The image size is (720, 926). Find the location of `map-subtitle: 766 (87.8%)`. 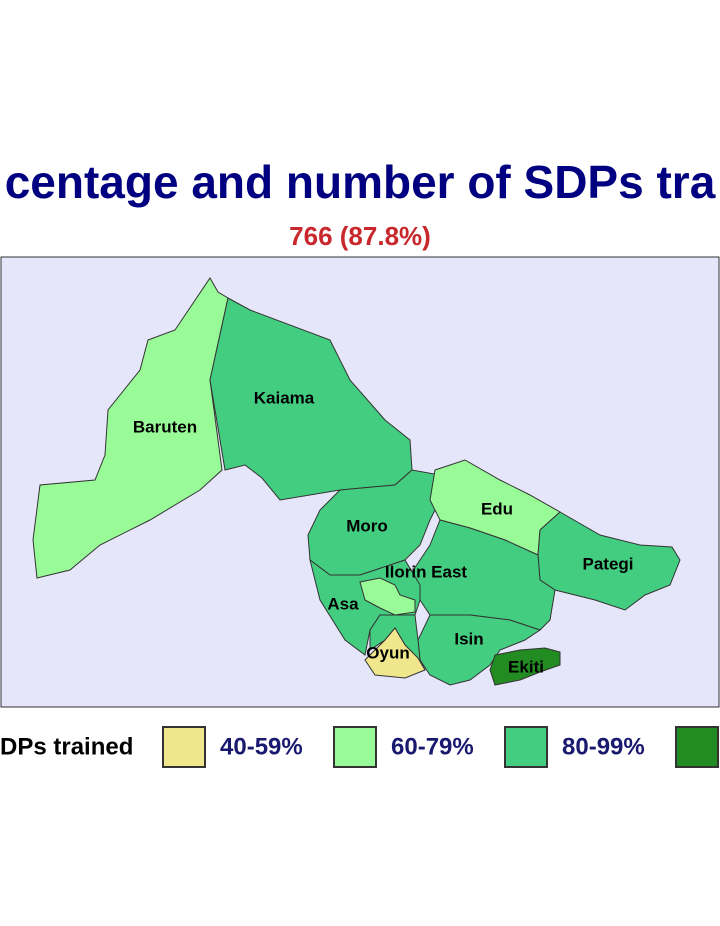

map-subtitle: 766 (87.8%) is located at coordinates (360, 236).